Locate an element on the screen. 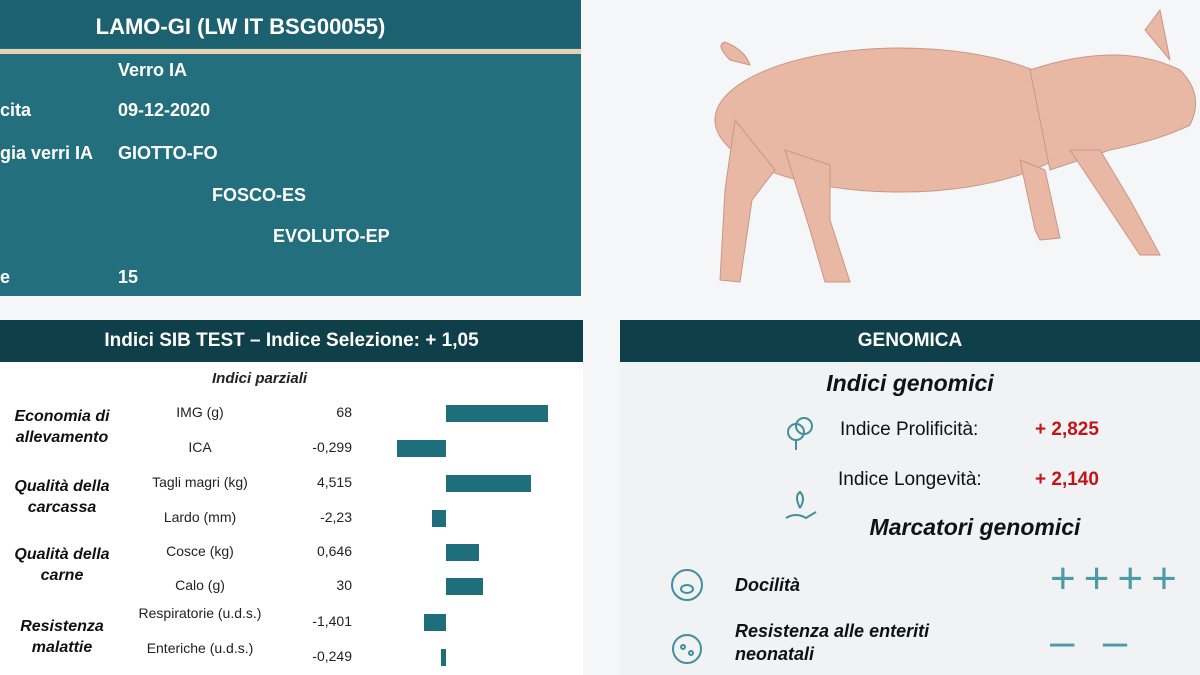 The height and width of the screenshot is (675, 1200). info-value: EVOLUTO-EP is located at coordinates (331, 236).